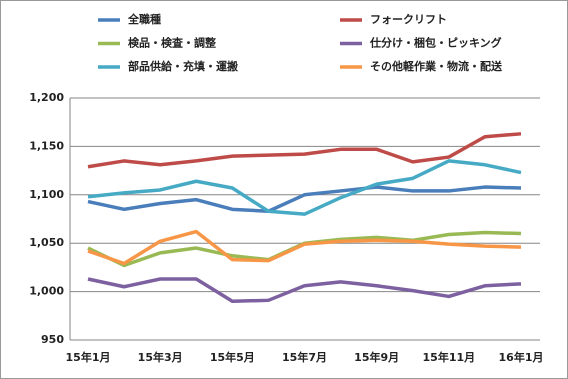  What do you see at coordinates (46, 194) in the screenshot?
I see `y-tick-label: 1,100` at bounding box center [46, 194].